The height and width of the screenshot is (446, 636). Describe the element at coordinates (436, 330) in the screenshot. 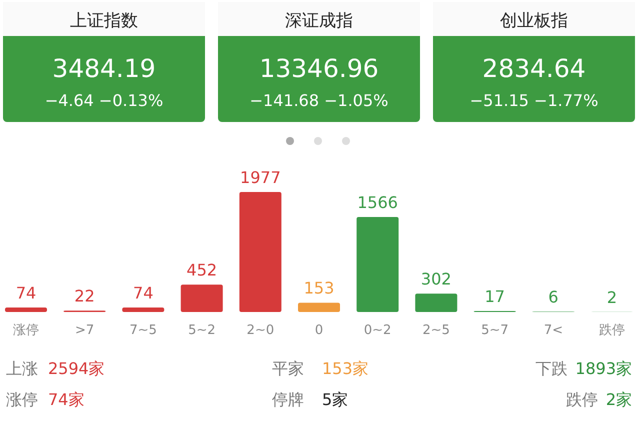

I see `category: 2~5` at that location.